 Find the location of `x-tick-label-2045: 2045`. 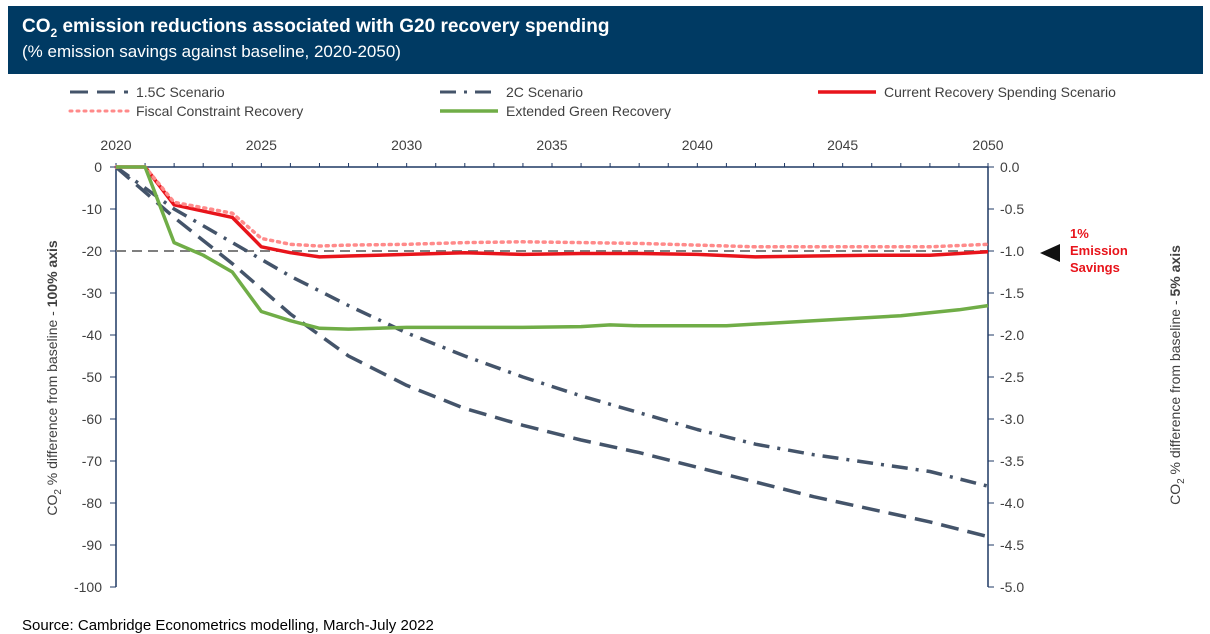

x-tick-label-2045: 2045 is located at coordinates (842, 145).